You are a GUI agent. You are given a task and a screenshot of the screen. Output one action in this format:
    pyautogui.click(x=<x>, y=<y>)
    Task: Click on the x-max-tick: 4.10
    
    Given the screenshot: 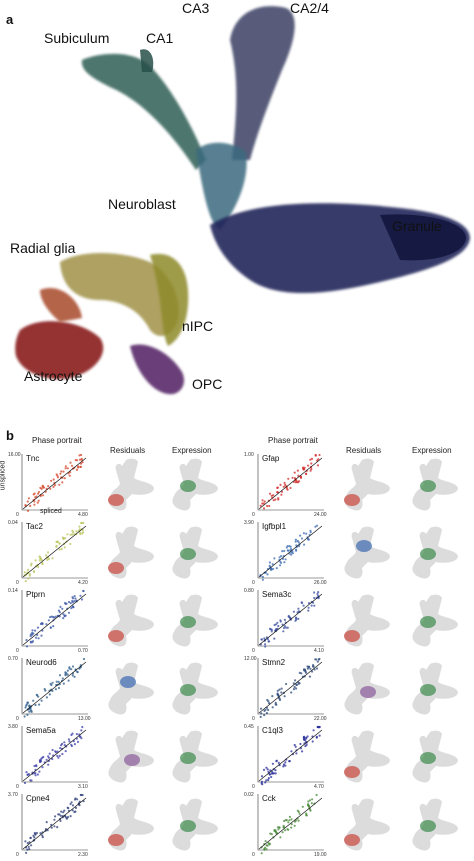 What is the action you would take?
    pyautogui.click(x=319, y=651)
    